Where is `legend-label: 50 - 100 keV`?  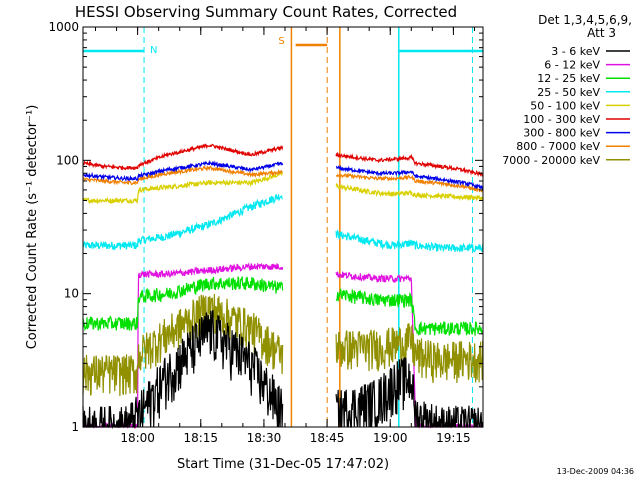 legend-label: 50 - 100 keV is located at coordinates (565, 105).